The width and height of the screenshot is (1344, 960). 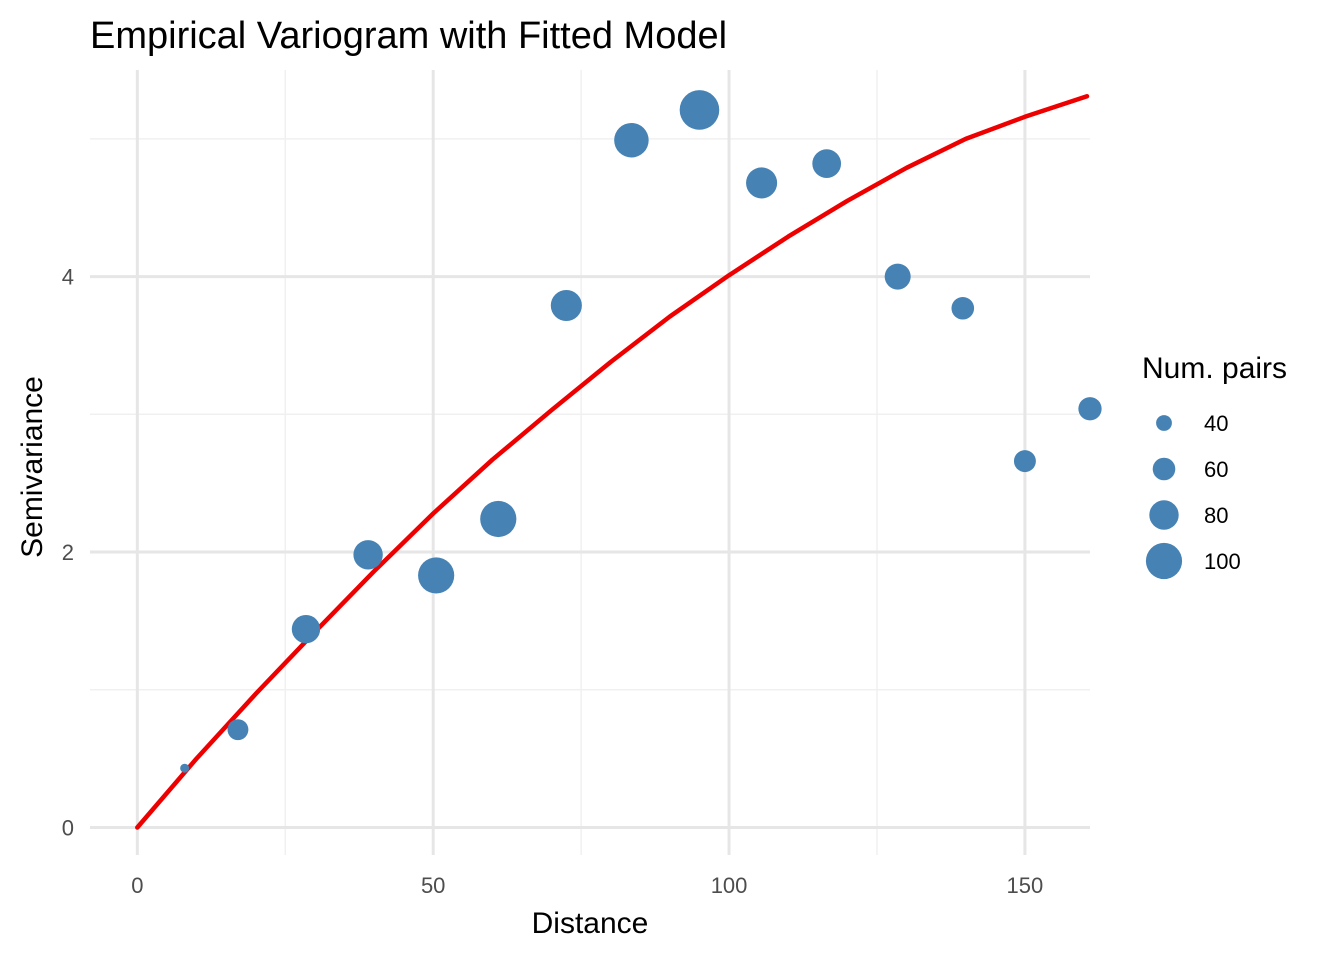 What do you see at coordinates (1216, 515) in the screenshot?
I see `legend-label: 80` at bounding box center [1216, 515].